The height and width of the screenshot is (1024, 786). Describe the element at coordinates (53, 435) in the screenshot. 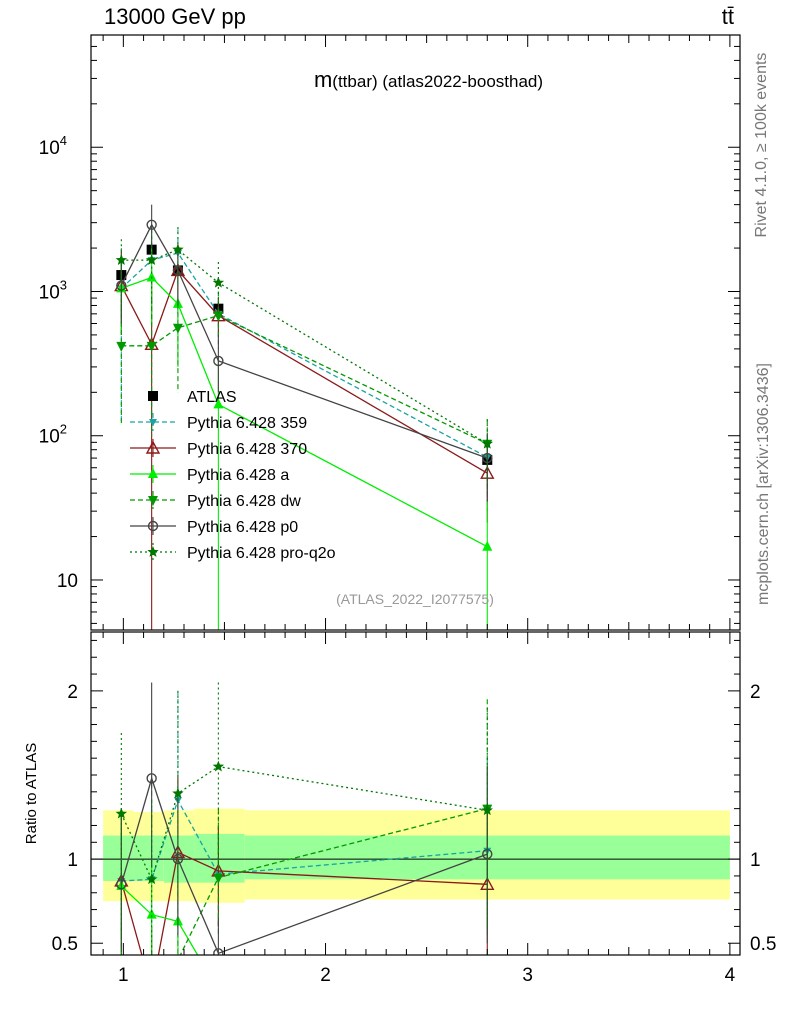

I see `y-tick-label: 10²` at that location.